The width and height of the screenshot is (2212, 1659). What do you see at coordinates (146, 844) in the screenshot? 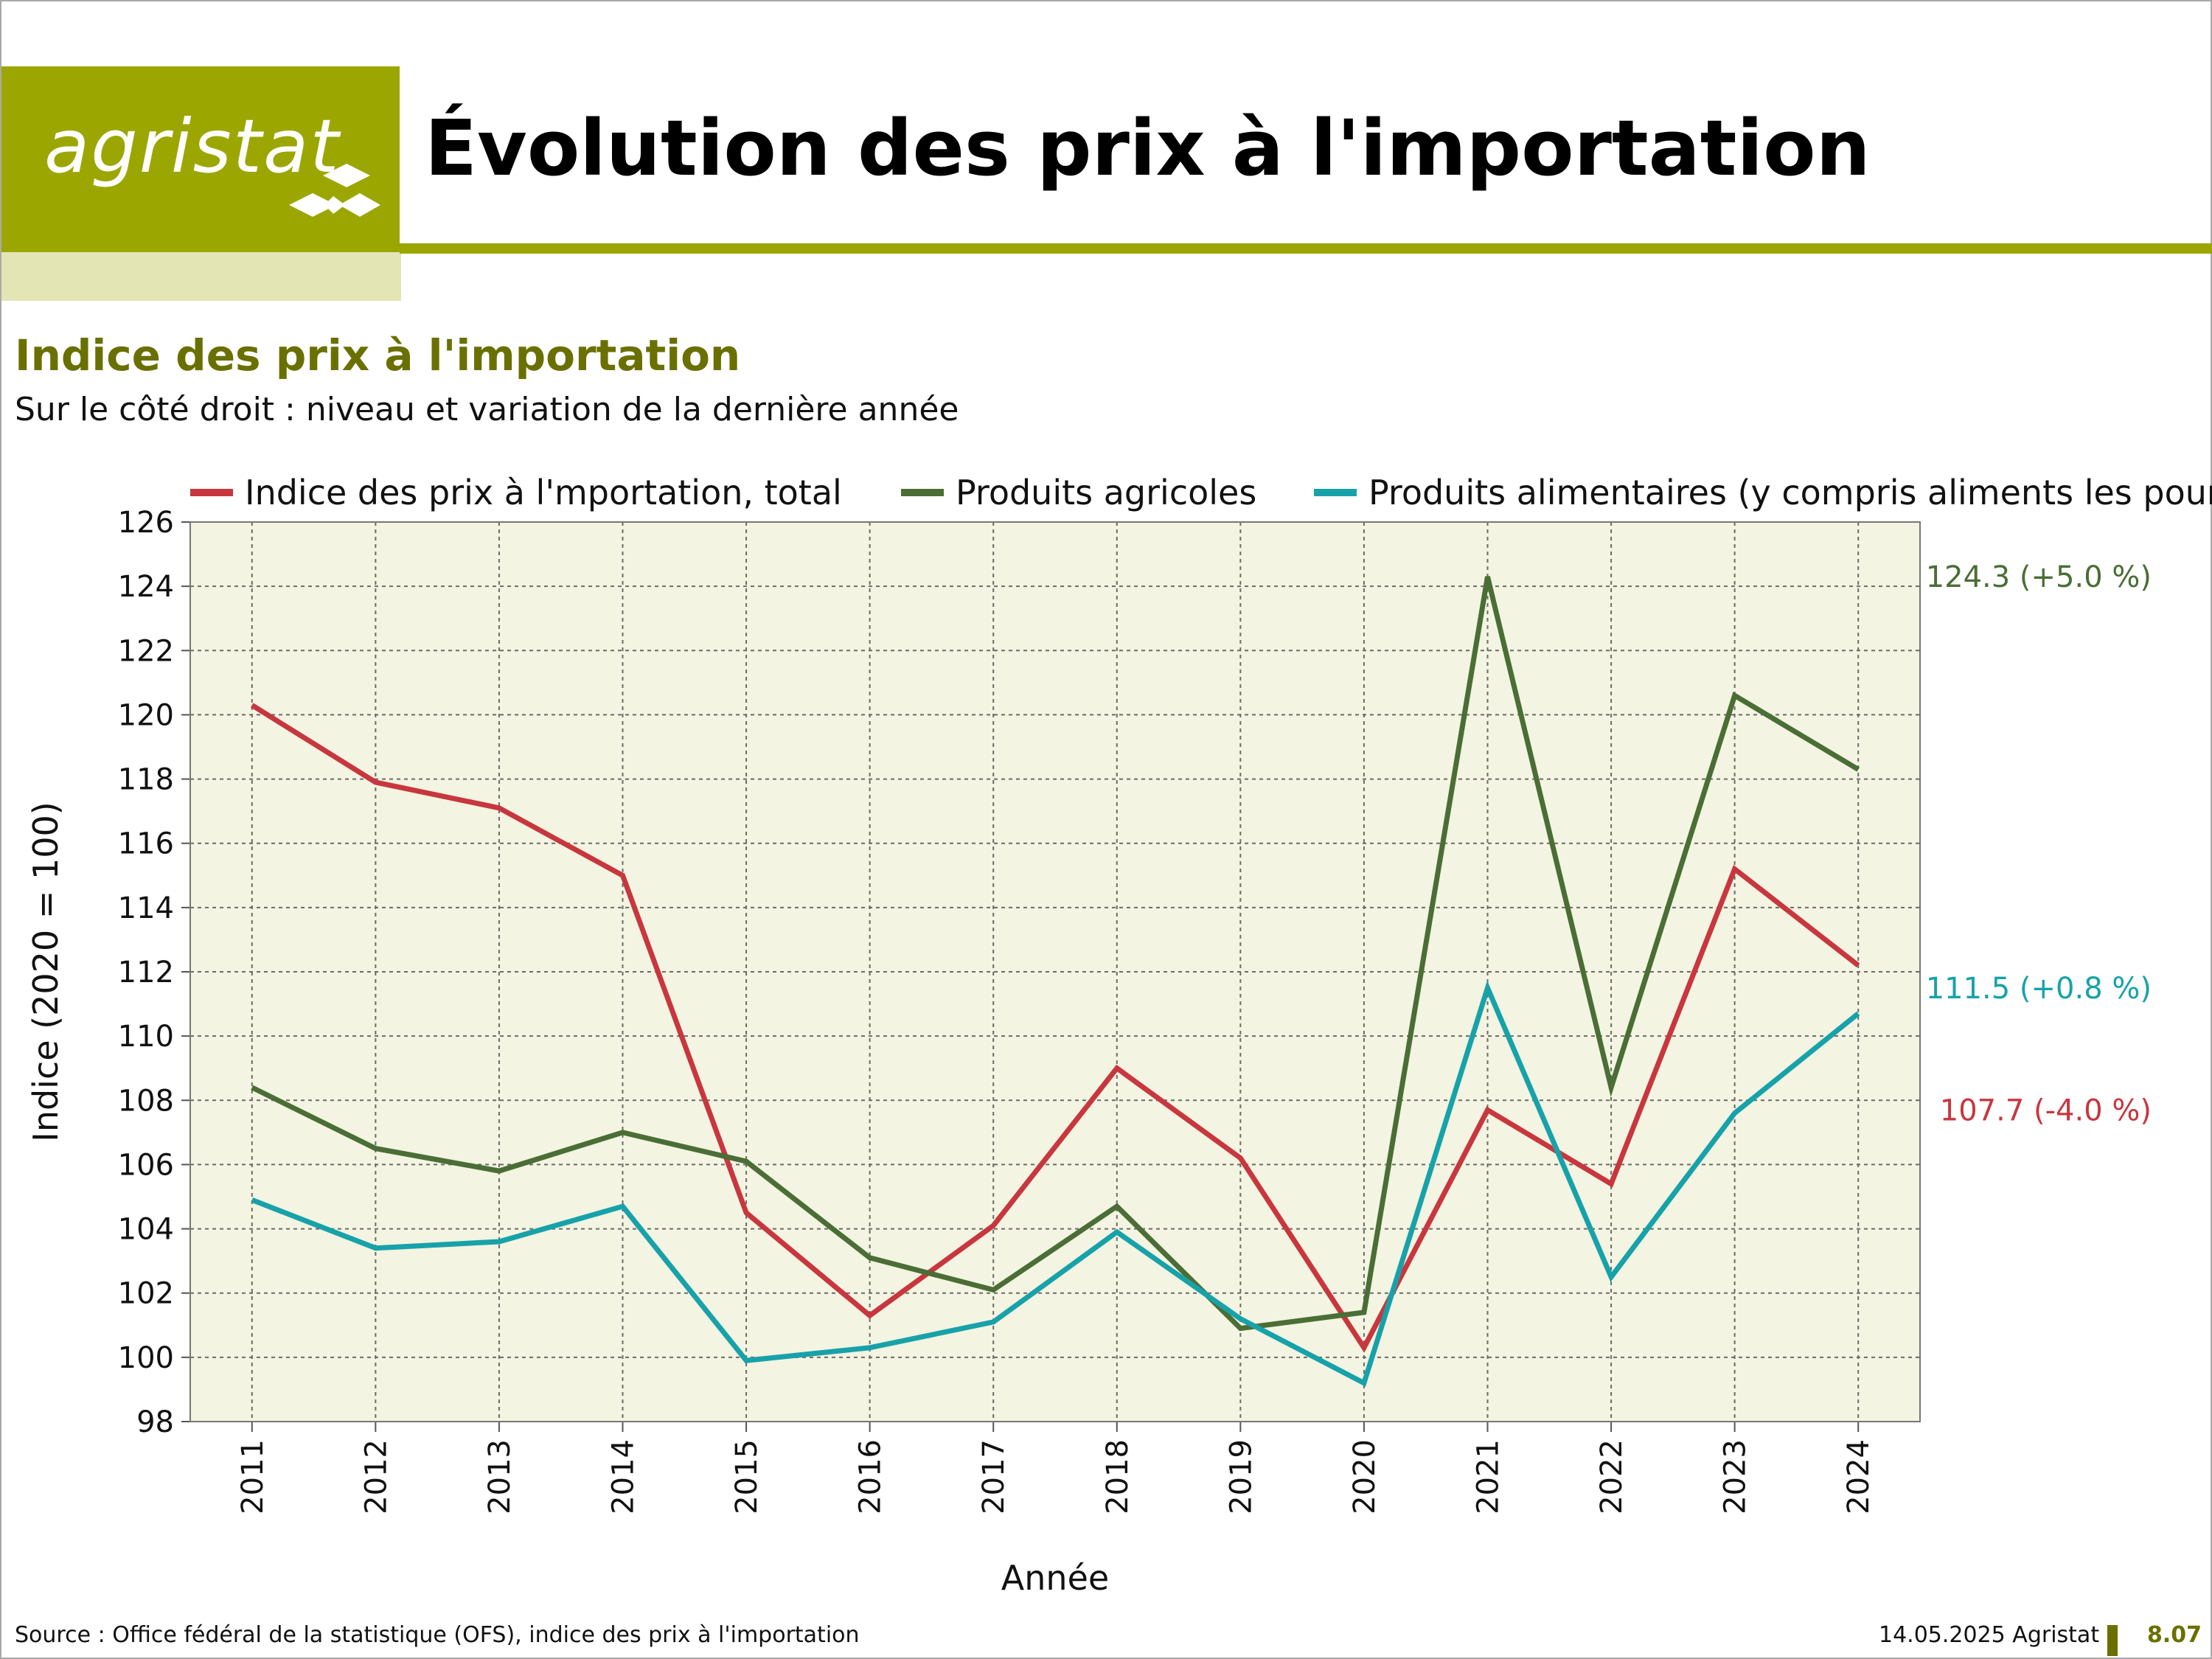
I see `y-tick-label: 116` at bounding box center [146, 844].